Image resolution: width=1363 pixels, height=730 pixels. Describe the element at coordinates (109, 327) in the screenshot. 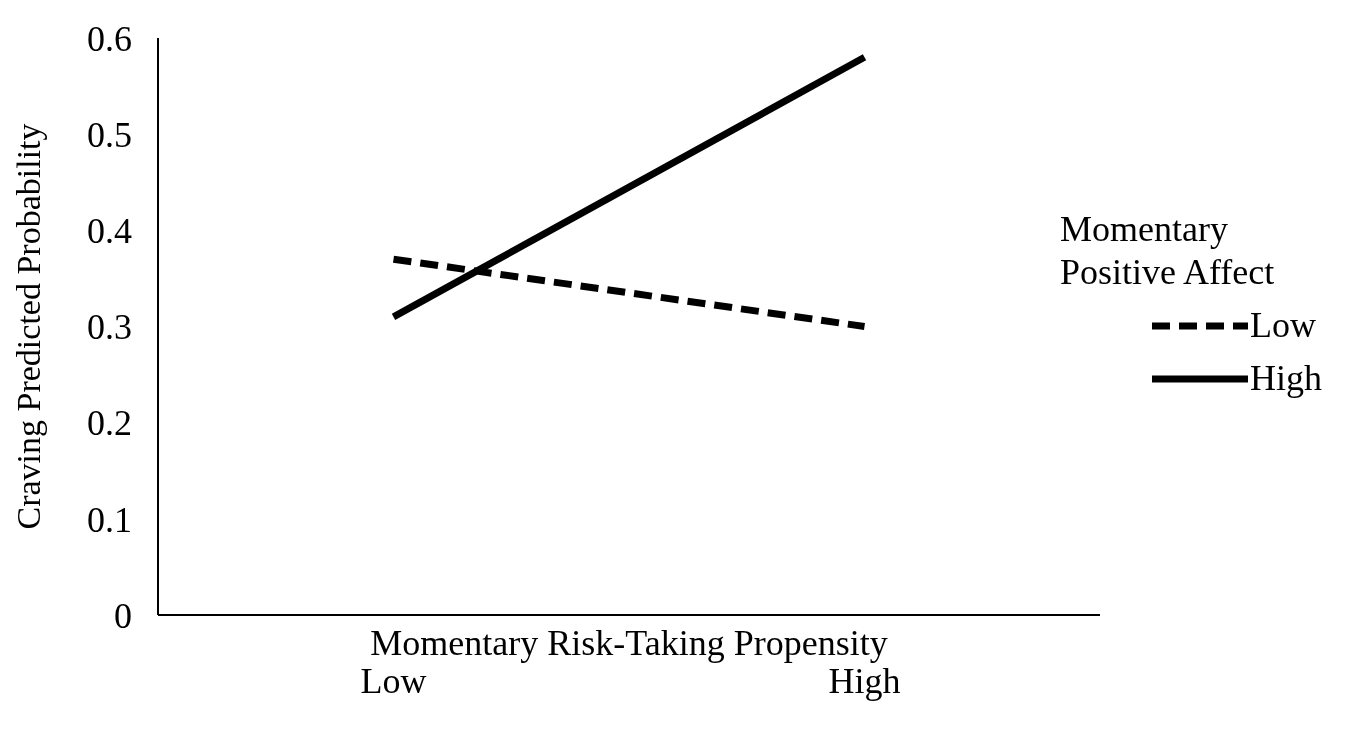

I see `y-tick-label: 0.3` at that location.